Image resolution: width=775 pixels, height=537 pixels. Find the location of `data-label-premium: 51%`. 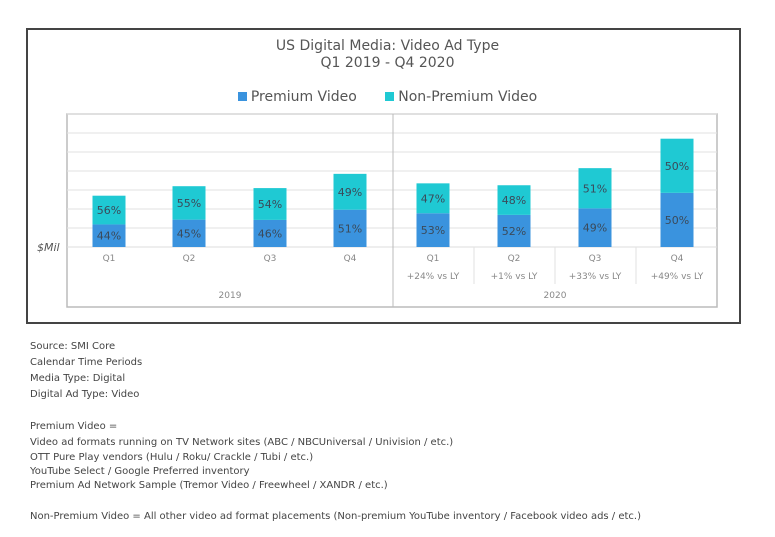

data-label-premium: 51% is located at coordinates (350, 228).